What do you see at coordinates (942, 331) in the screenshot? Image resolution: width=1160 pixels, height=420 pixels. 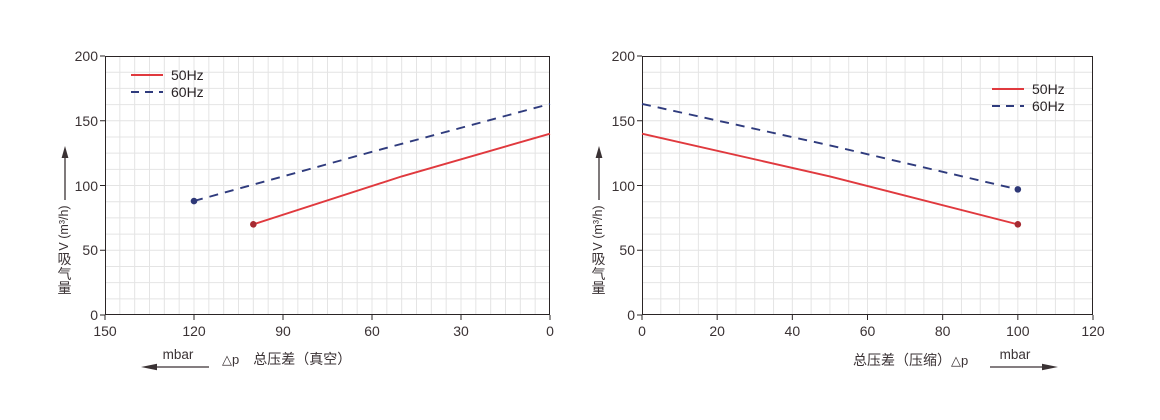 I see `x-tick-label: 80` at bounding box center [942, 331].